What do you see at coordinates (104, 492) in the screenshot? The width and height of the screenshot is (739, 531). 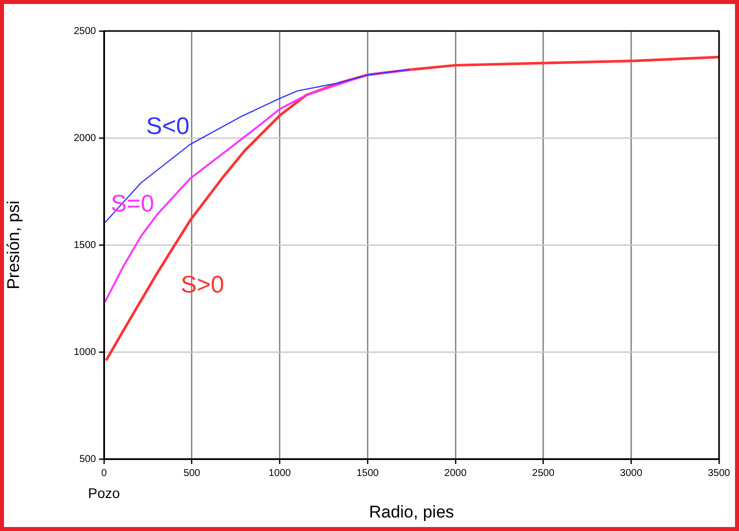 I see `text: Pozo` at bounding box center [104, 492].